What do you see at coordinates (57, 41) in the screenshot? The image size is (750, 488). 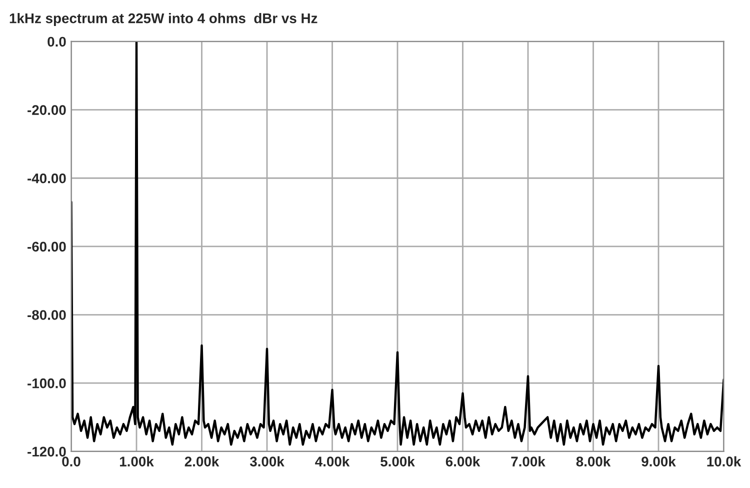 I see `y-tick-label: 0.0` at bounding box center [57, 41].